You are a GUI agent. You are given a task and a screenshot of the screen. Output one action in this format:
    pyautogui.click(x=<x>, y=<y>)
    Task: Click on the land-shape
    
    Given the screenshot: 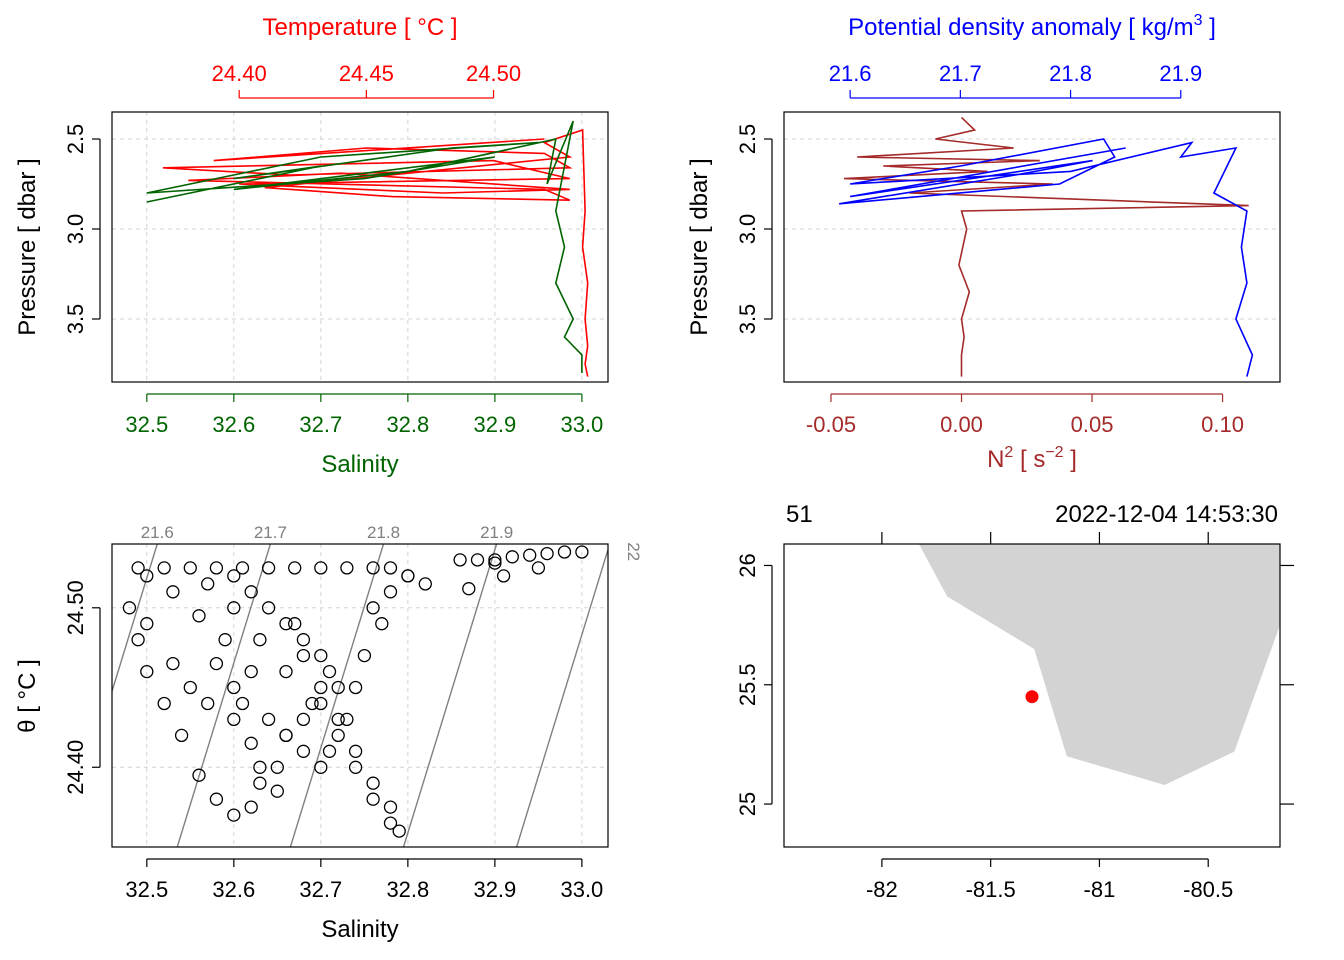 What is the action you would take?
    pyautogui.click(x=1099, y=664)
    